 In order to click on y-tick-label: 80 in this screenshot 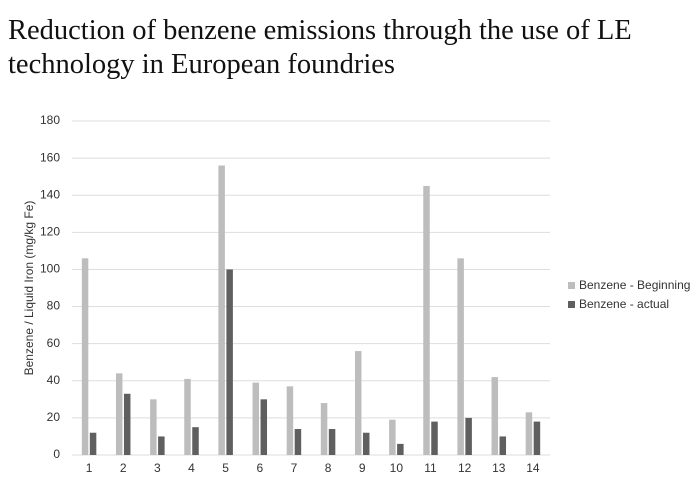, I will do `click(54, 306)`.